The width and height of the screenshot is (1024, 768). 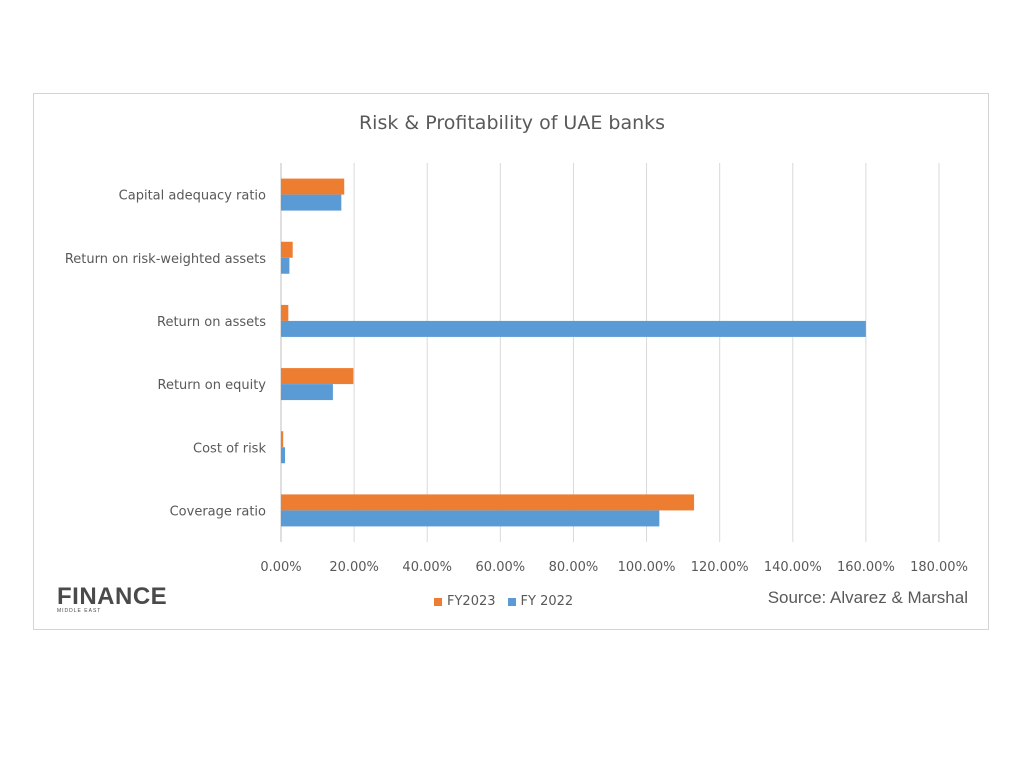 What do you see at coordinates (471, 601) in the screenshot?
I see `legend-label-fy2023: FY2023` at bounding box center [471, 601].